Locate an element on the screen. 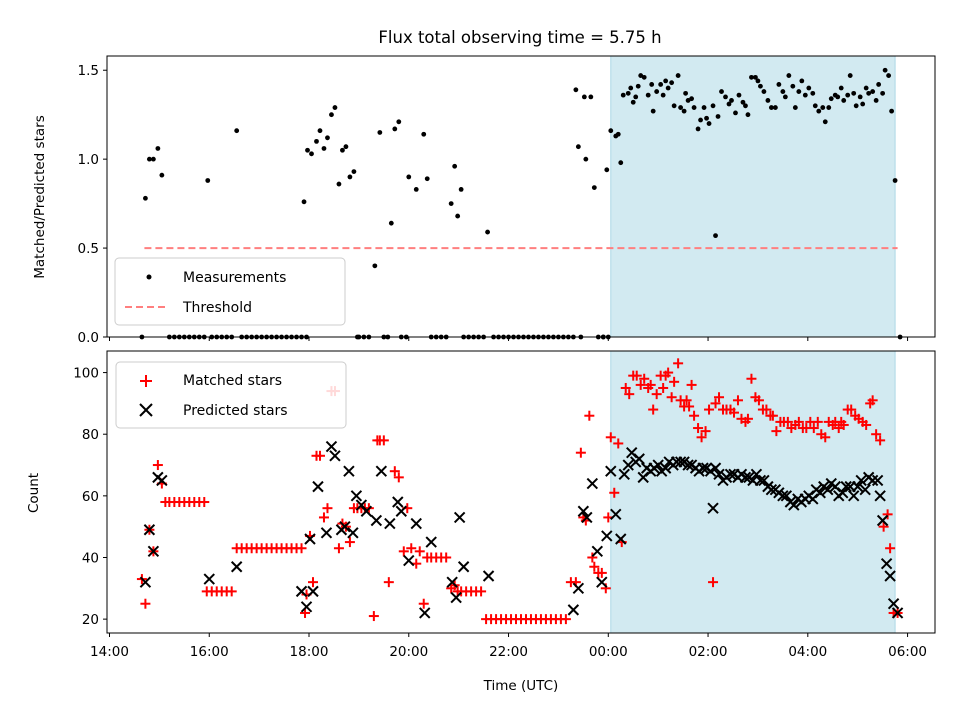 The width and height of the screenshot is (960, 720). legend-predicted-label: Predicted stars is located at coordinates (235, 411).